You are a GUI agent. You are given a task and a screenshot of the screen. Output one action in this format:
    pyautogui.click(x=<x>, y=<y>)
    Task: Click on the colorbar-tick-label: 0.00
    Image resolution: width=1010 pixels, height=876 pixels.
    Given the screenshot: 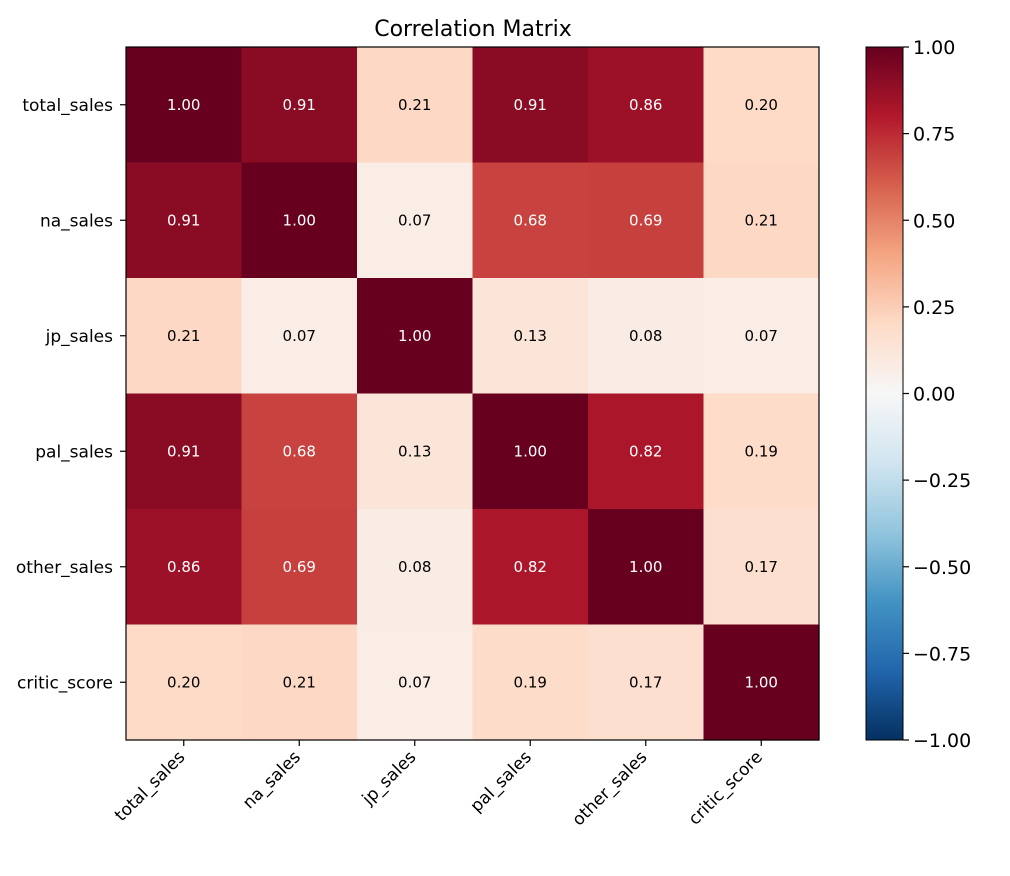 What is the action you would take?
    pyautogui.click(x=934, y=395)
    